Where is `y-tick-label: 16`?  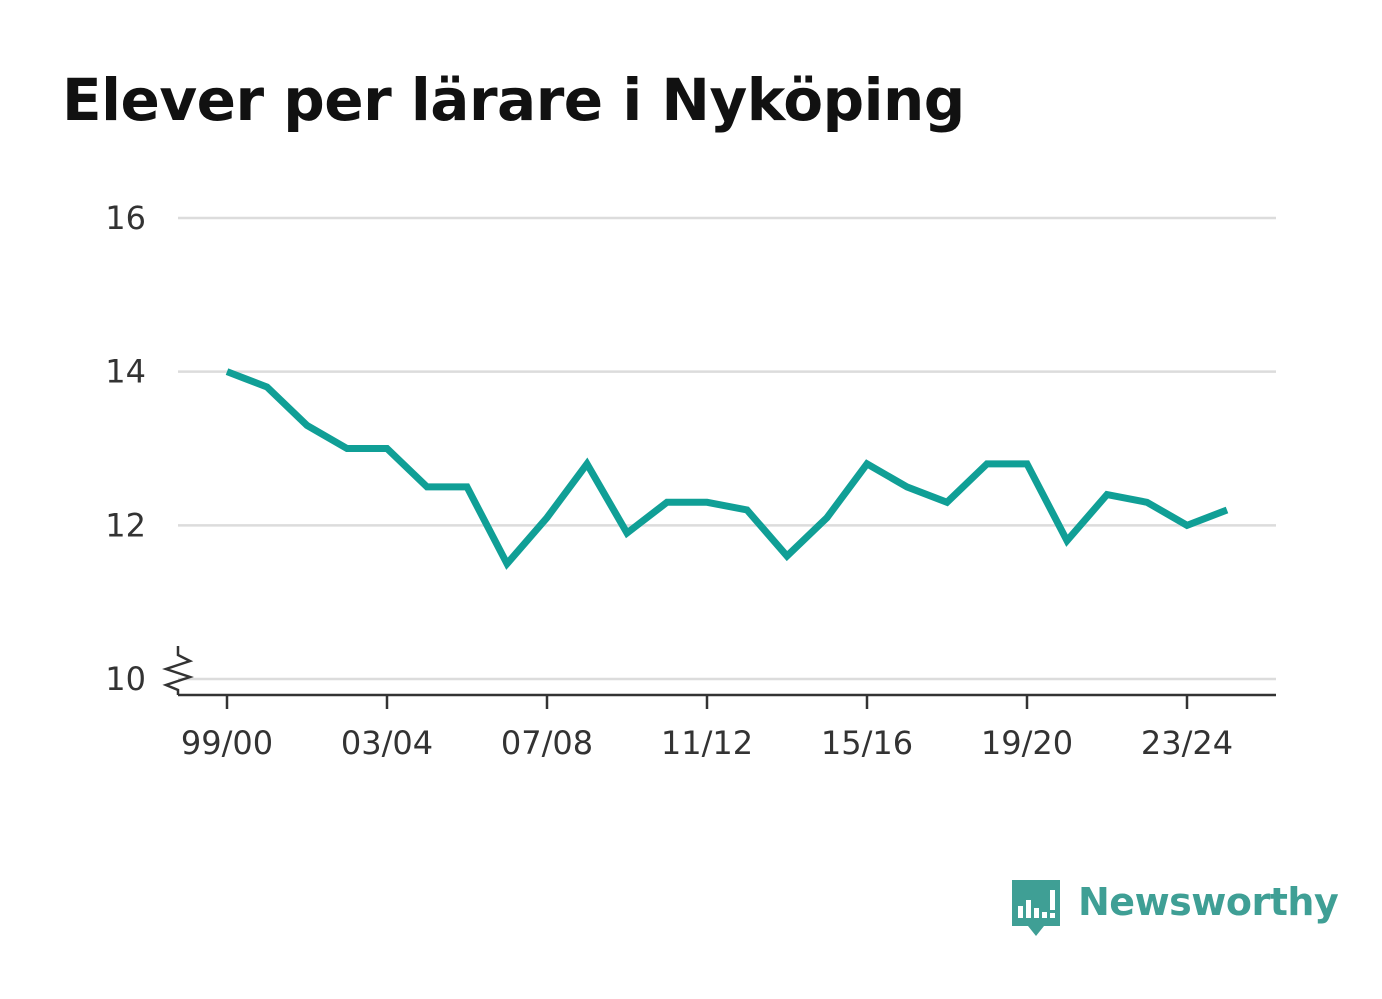 y-tick-label: 16 is located at coordinates (125, 218).